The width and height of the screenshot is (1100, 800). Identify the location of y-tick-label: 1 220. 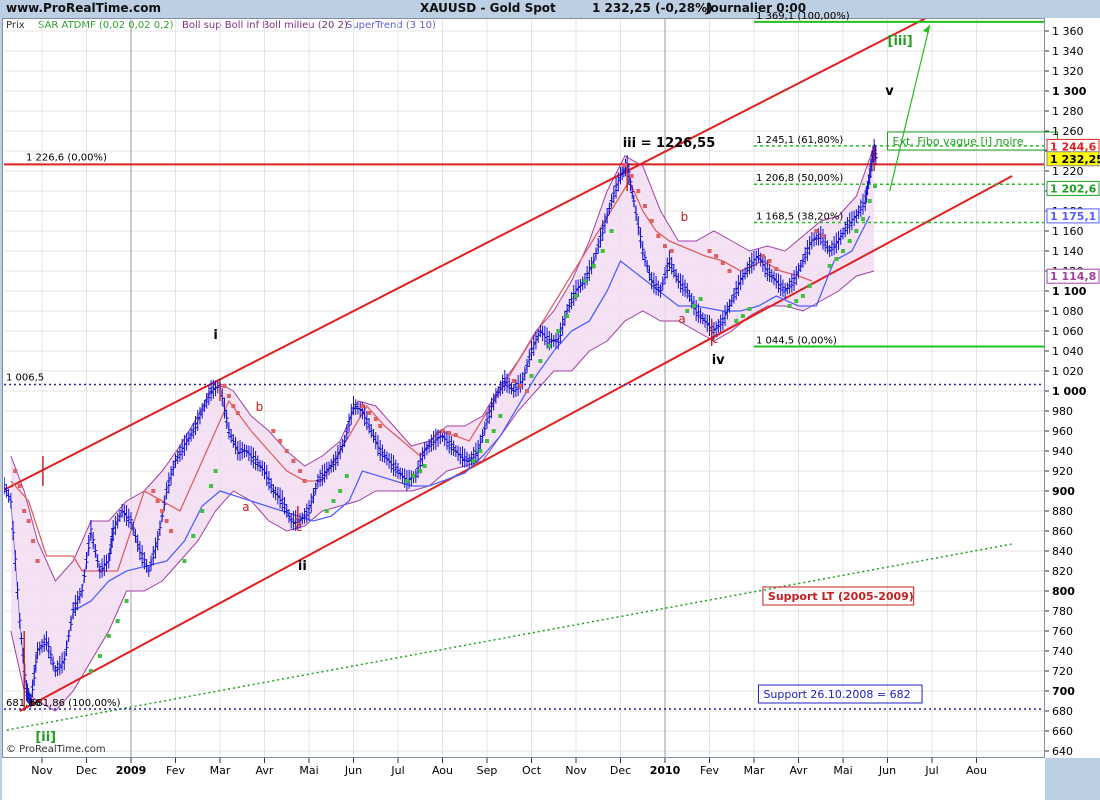
(1068, 171).